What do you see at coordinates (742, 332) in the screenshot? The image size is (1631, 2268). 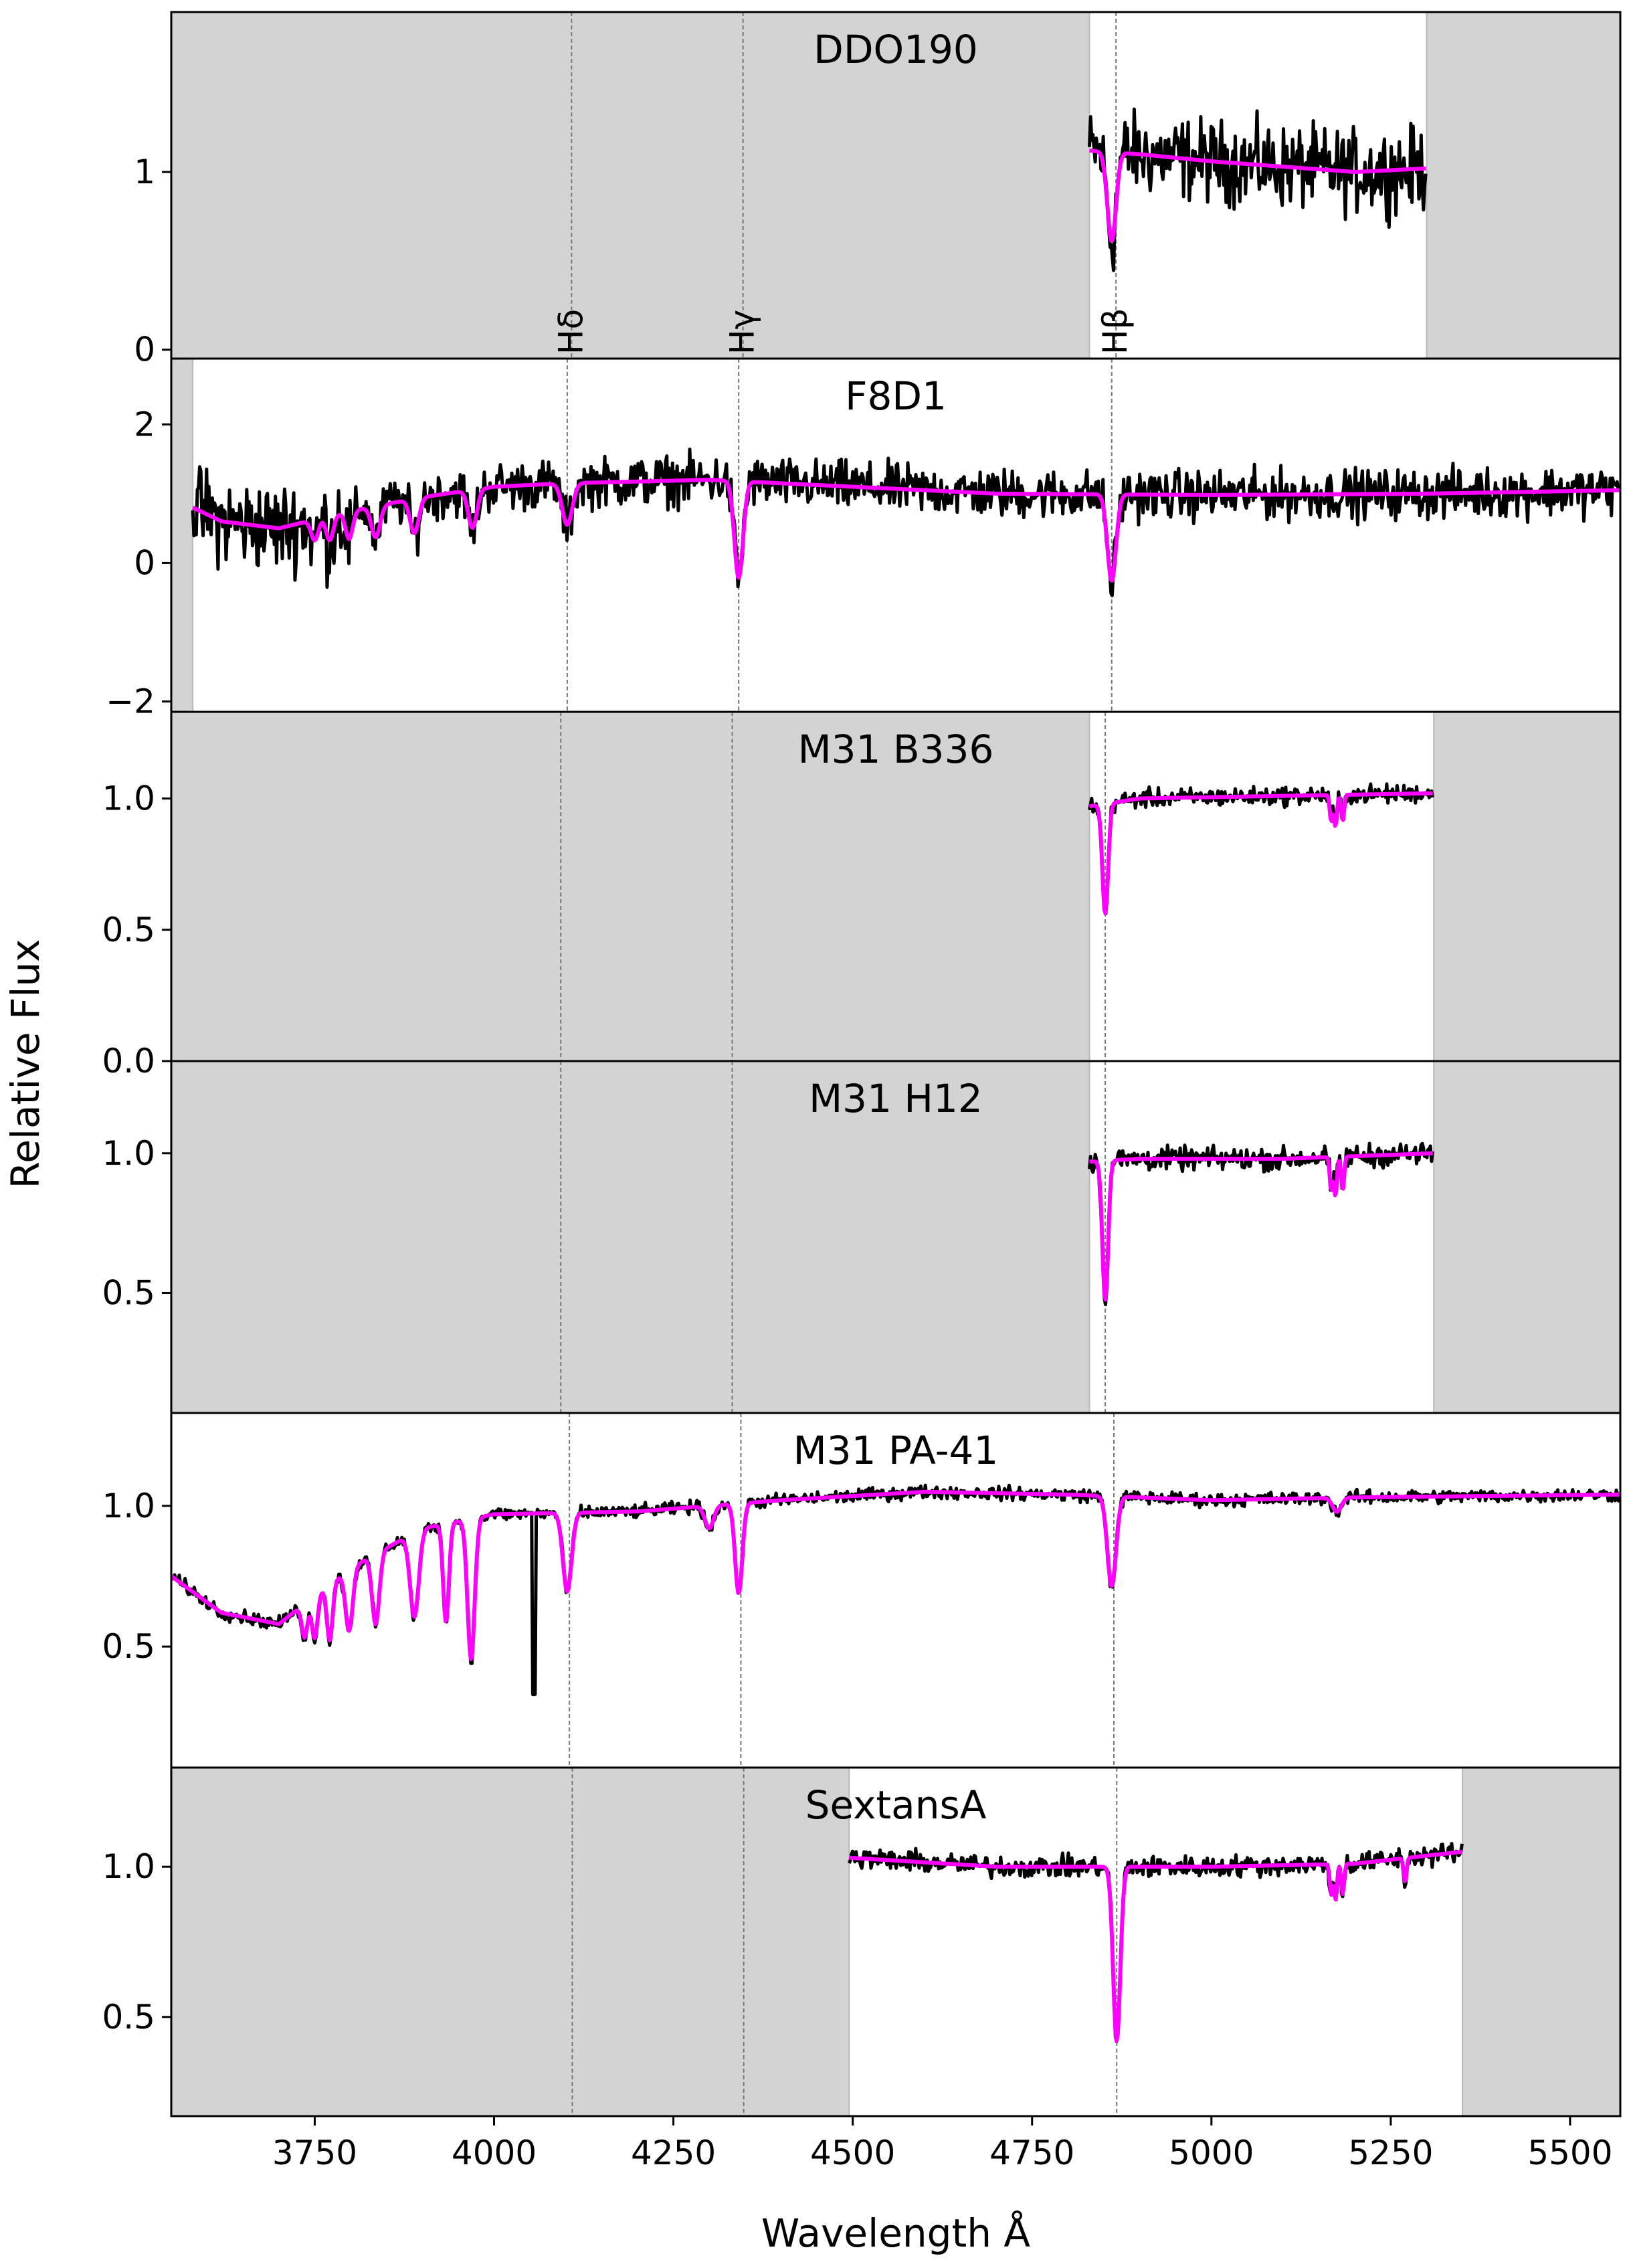 I see `line-marker-label: Hγ` at bounding box center [742, 332].